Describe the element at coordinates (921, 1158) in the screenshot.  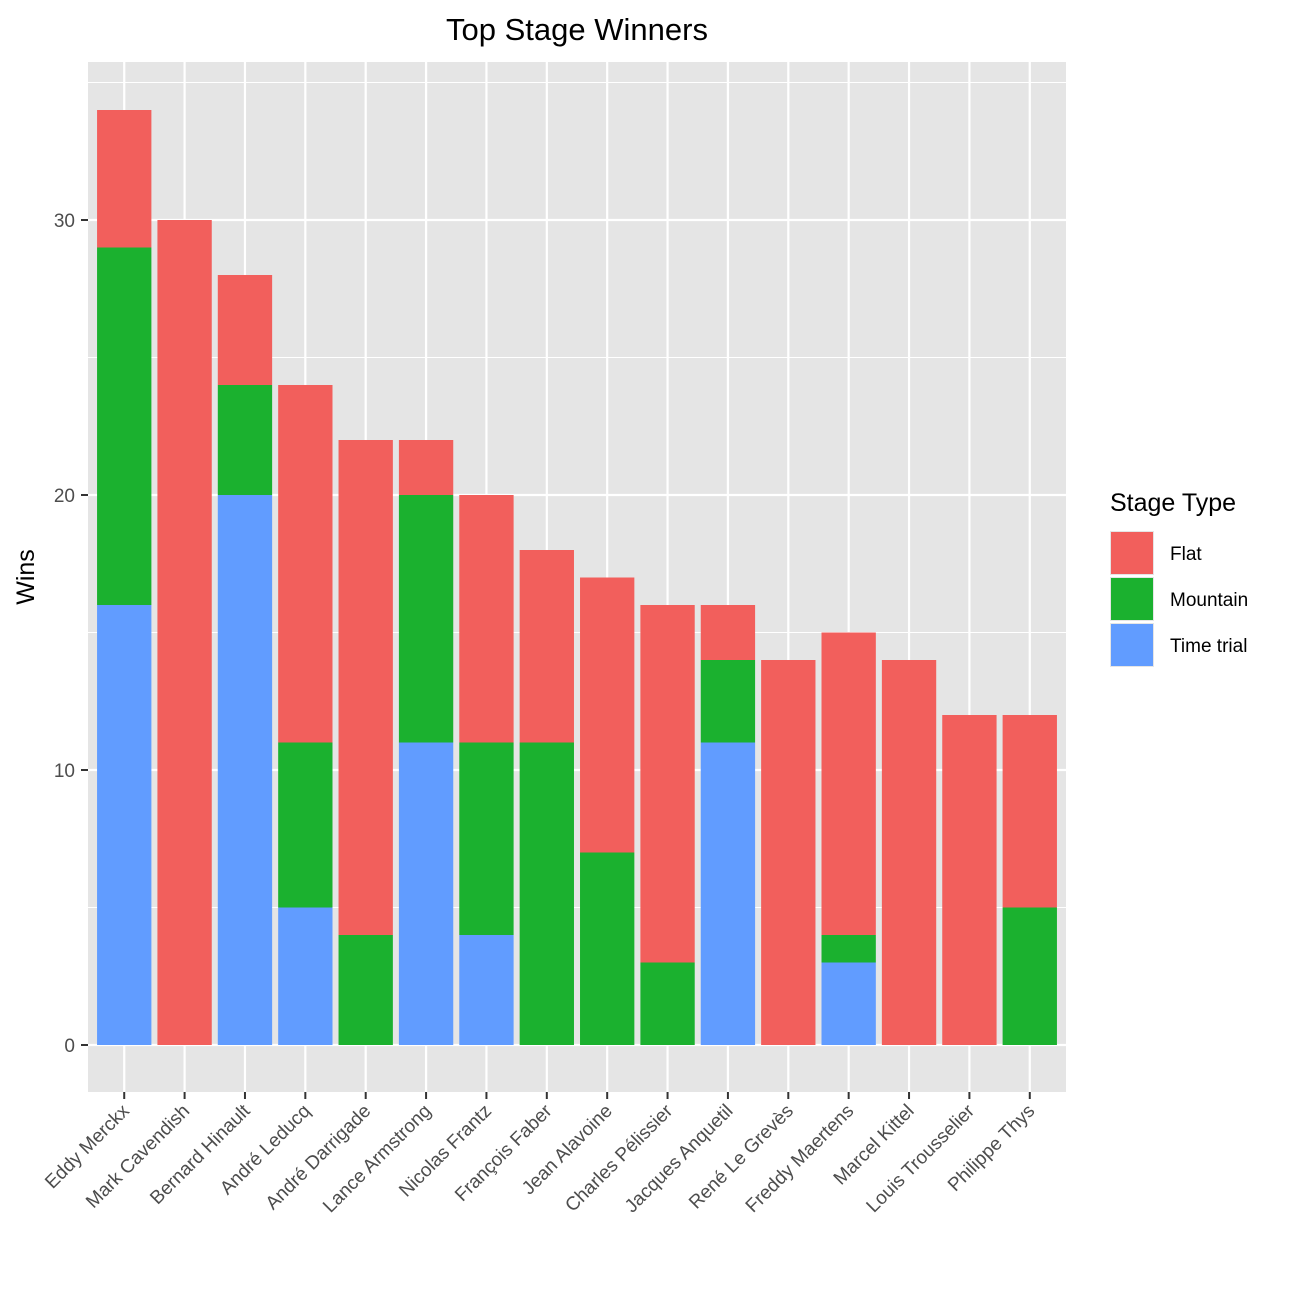
I see `x-tick-label: Louis Trousselier` at that location.